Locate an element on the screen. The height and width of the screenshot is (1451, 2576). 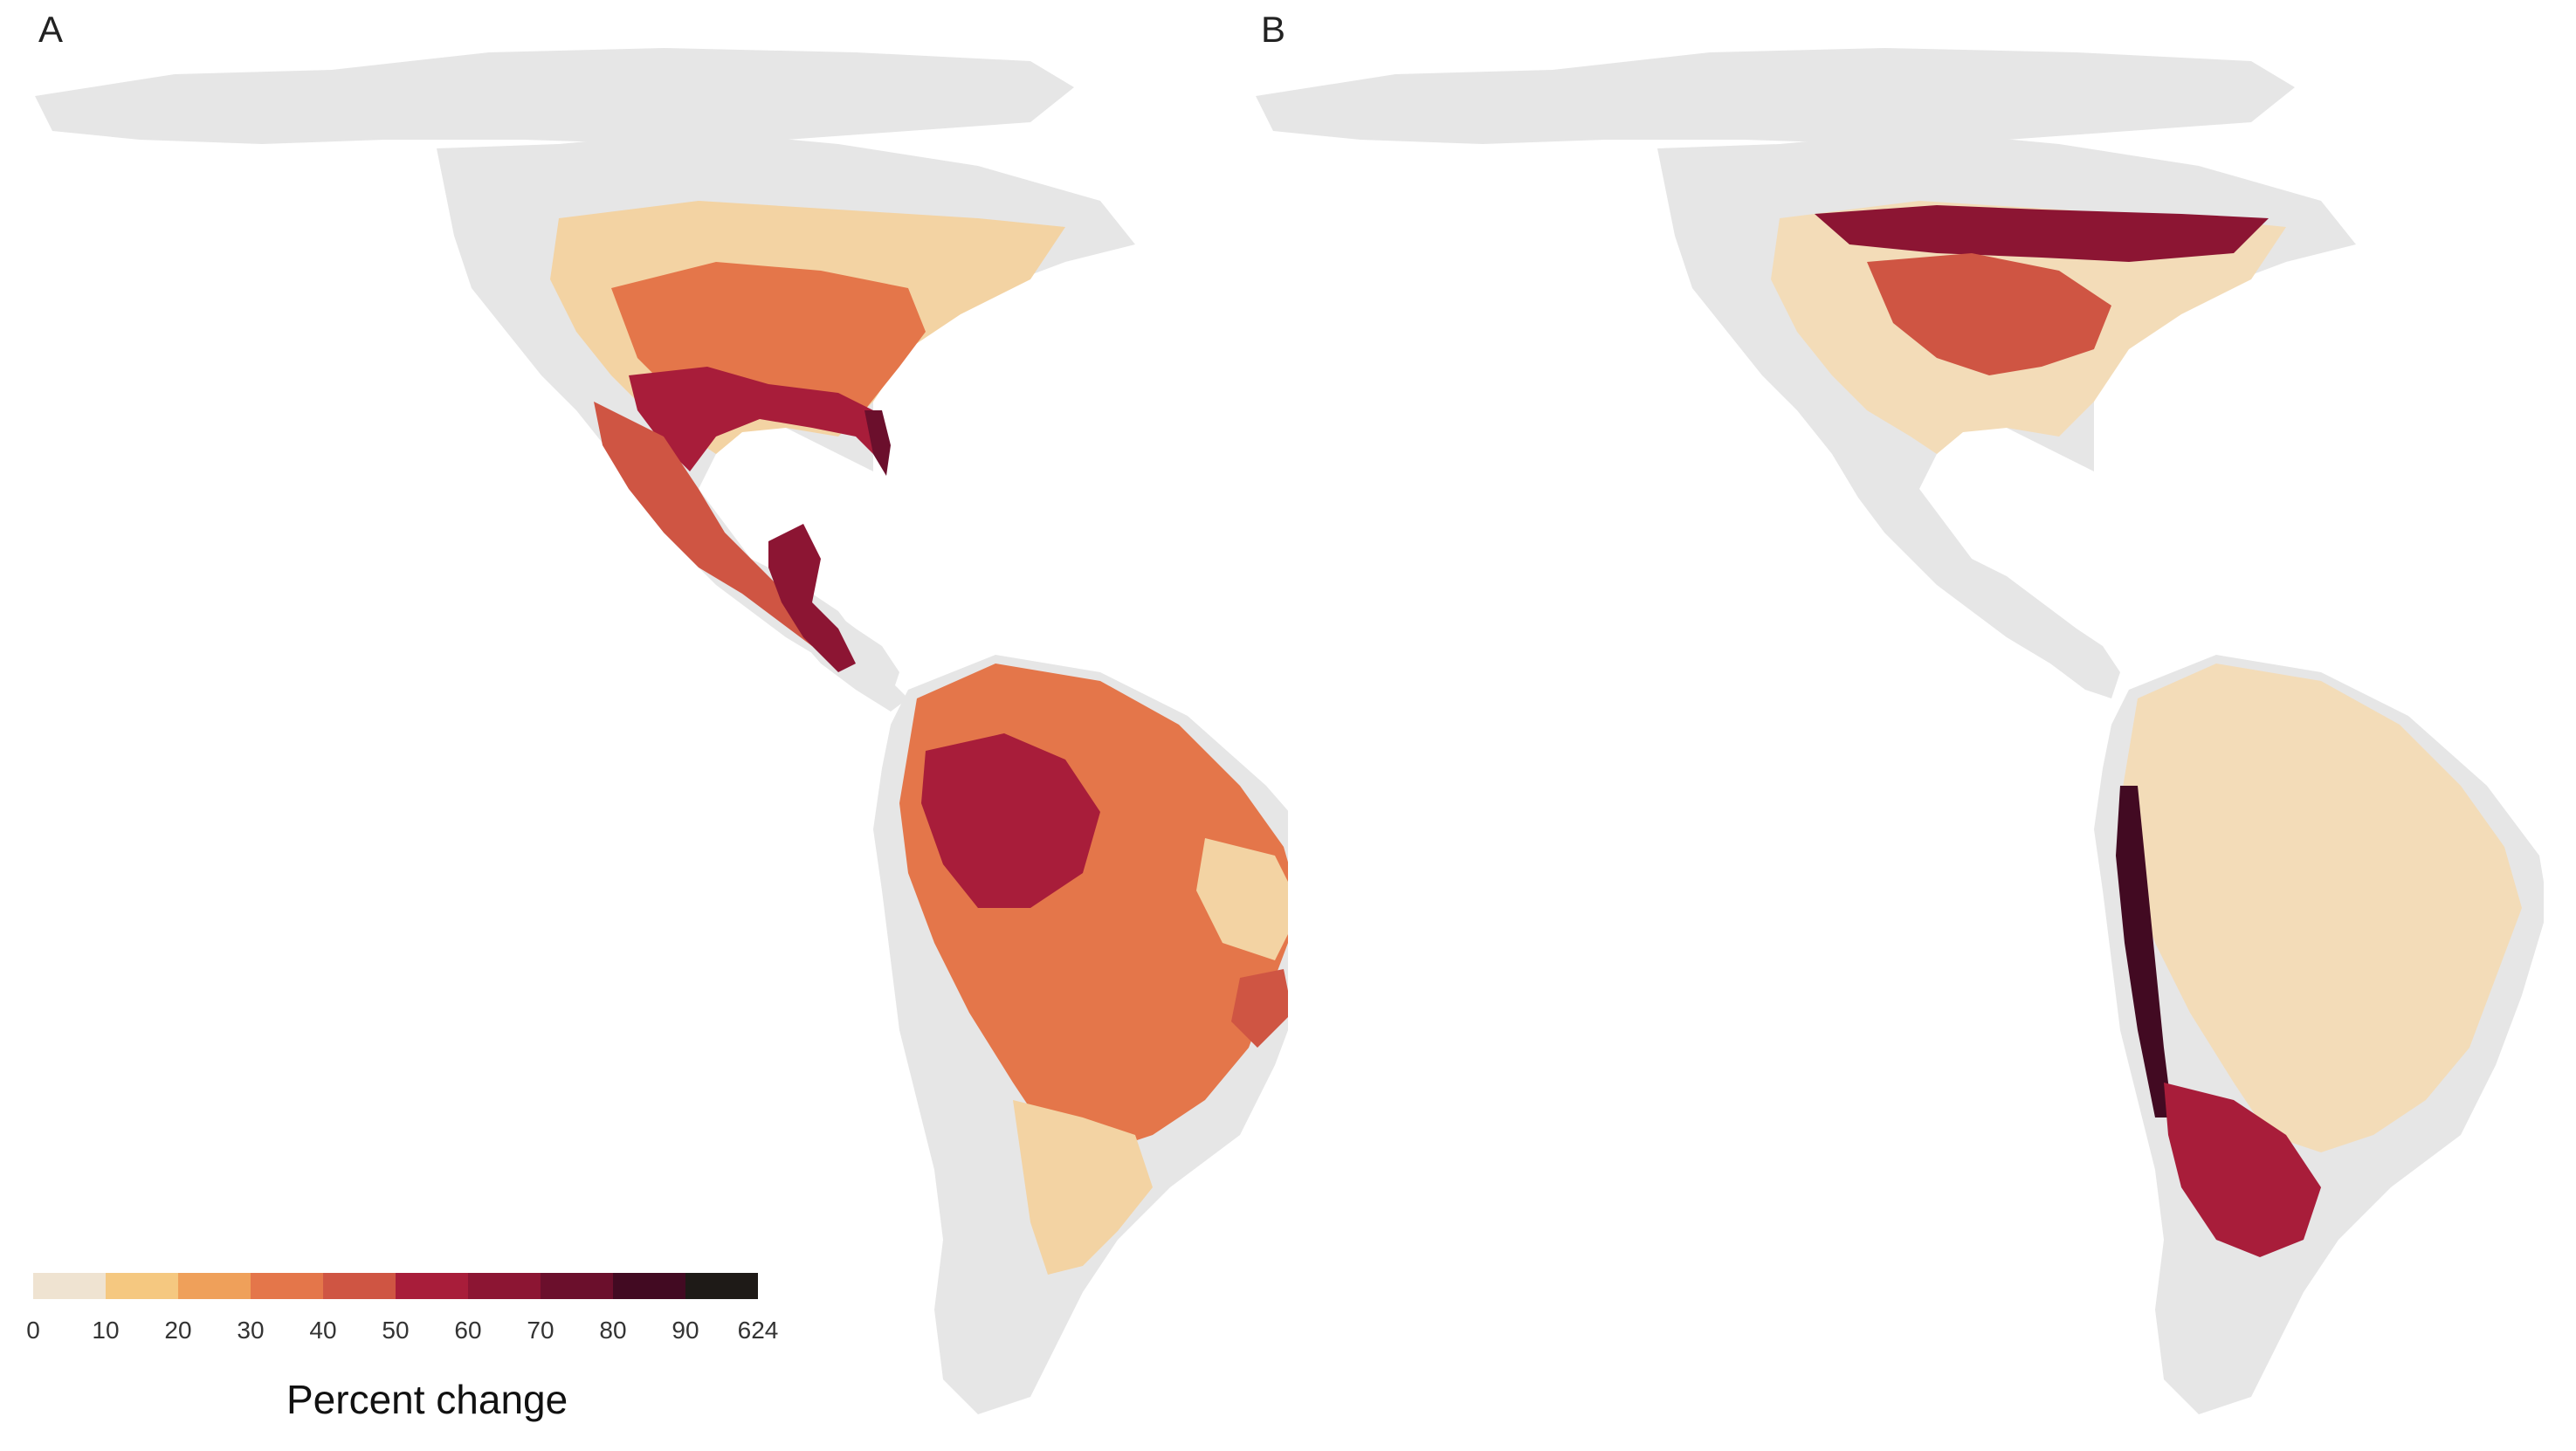
legend-tick-label: 20 is located at coordinates (178, 1330).